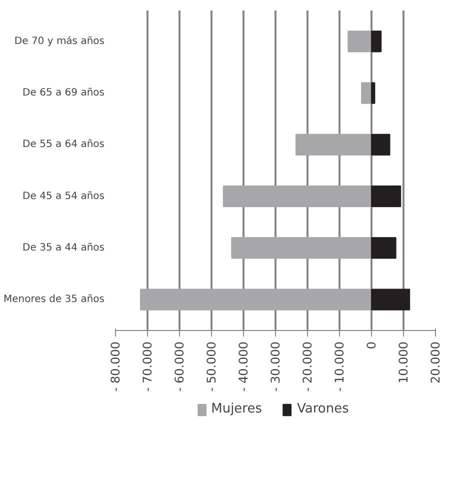 Image resolution: width=451 pixels, height=496 pixels. I want to click on y-tick-label: De 45 a 54 años, so click(63, 196).